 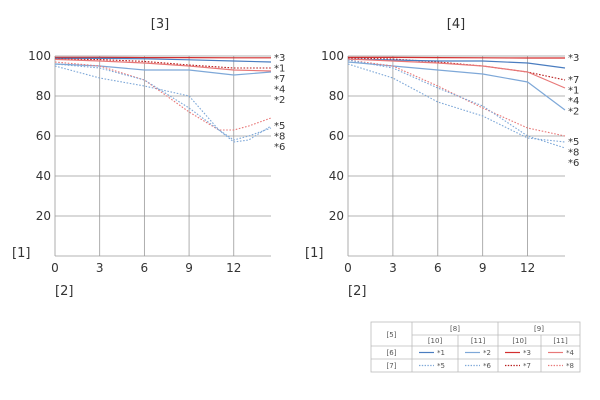 I want to click on series-line-star8, so click(x=163, y=96).